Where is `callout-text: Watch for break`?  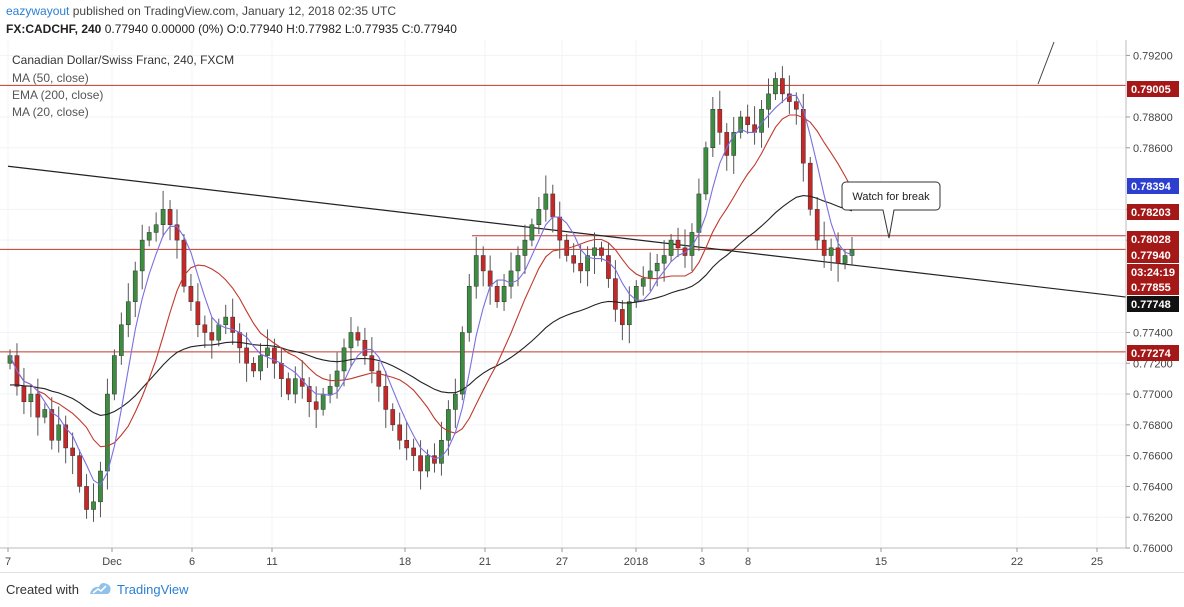
callout-text: Watch for break is located at coordinates (891, 197).